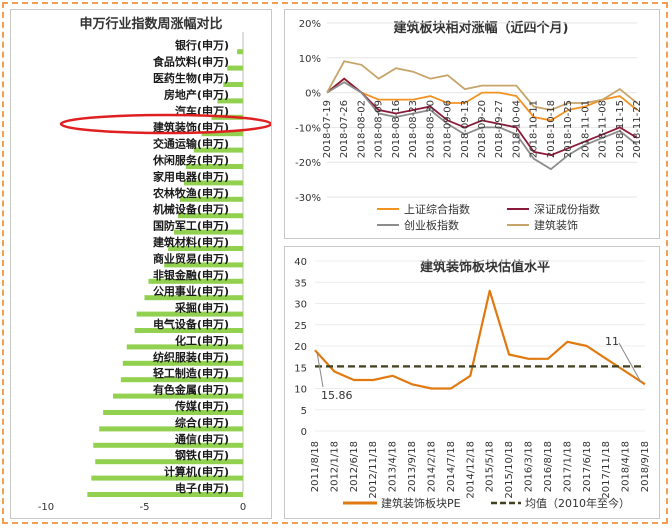 This screenshot has height=529, width=672. Describe the element at coordinates (308, 163) in the screenshot. I see `relative-y-tick: -20%` at that location.